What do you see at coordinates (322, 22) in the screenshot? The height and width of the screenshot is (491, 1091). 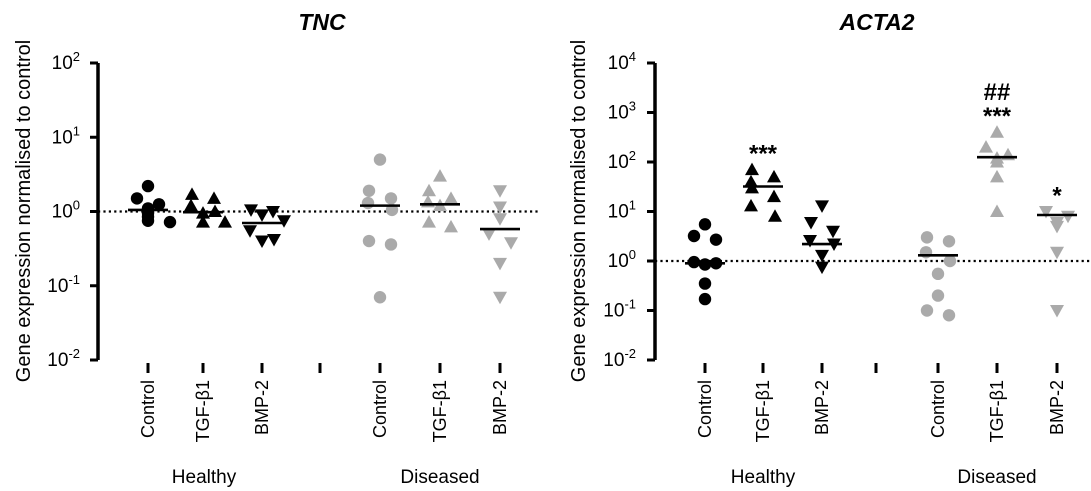 I see `panel-title: TNC` at bounding box center [322, 22].